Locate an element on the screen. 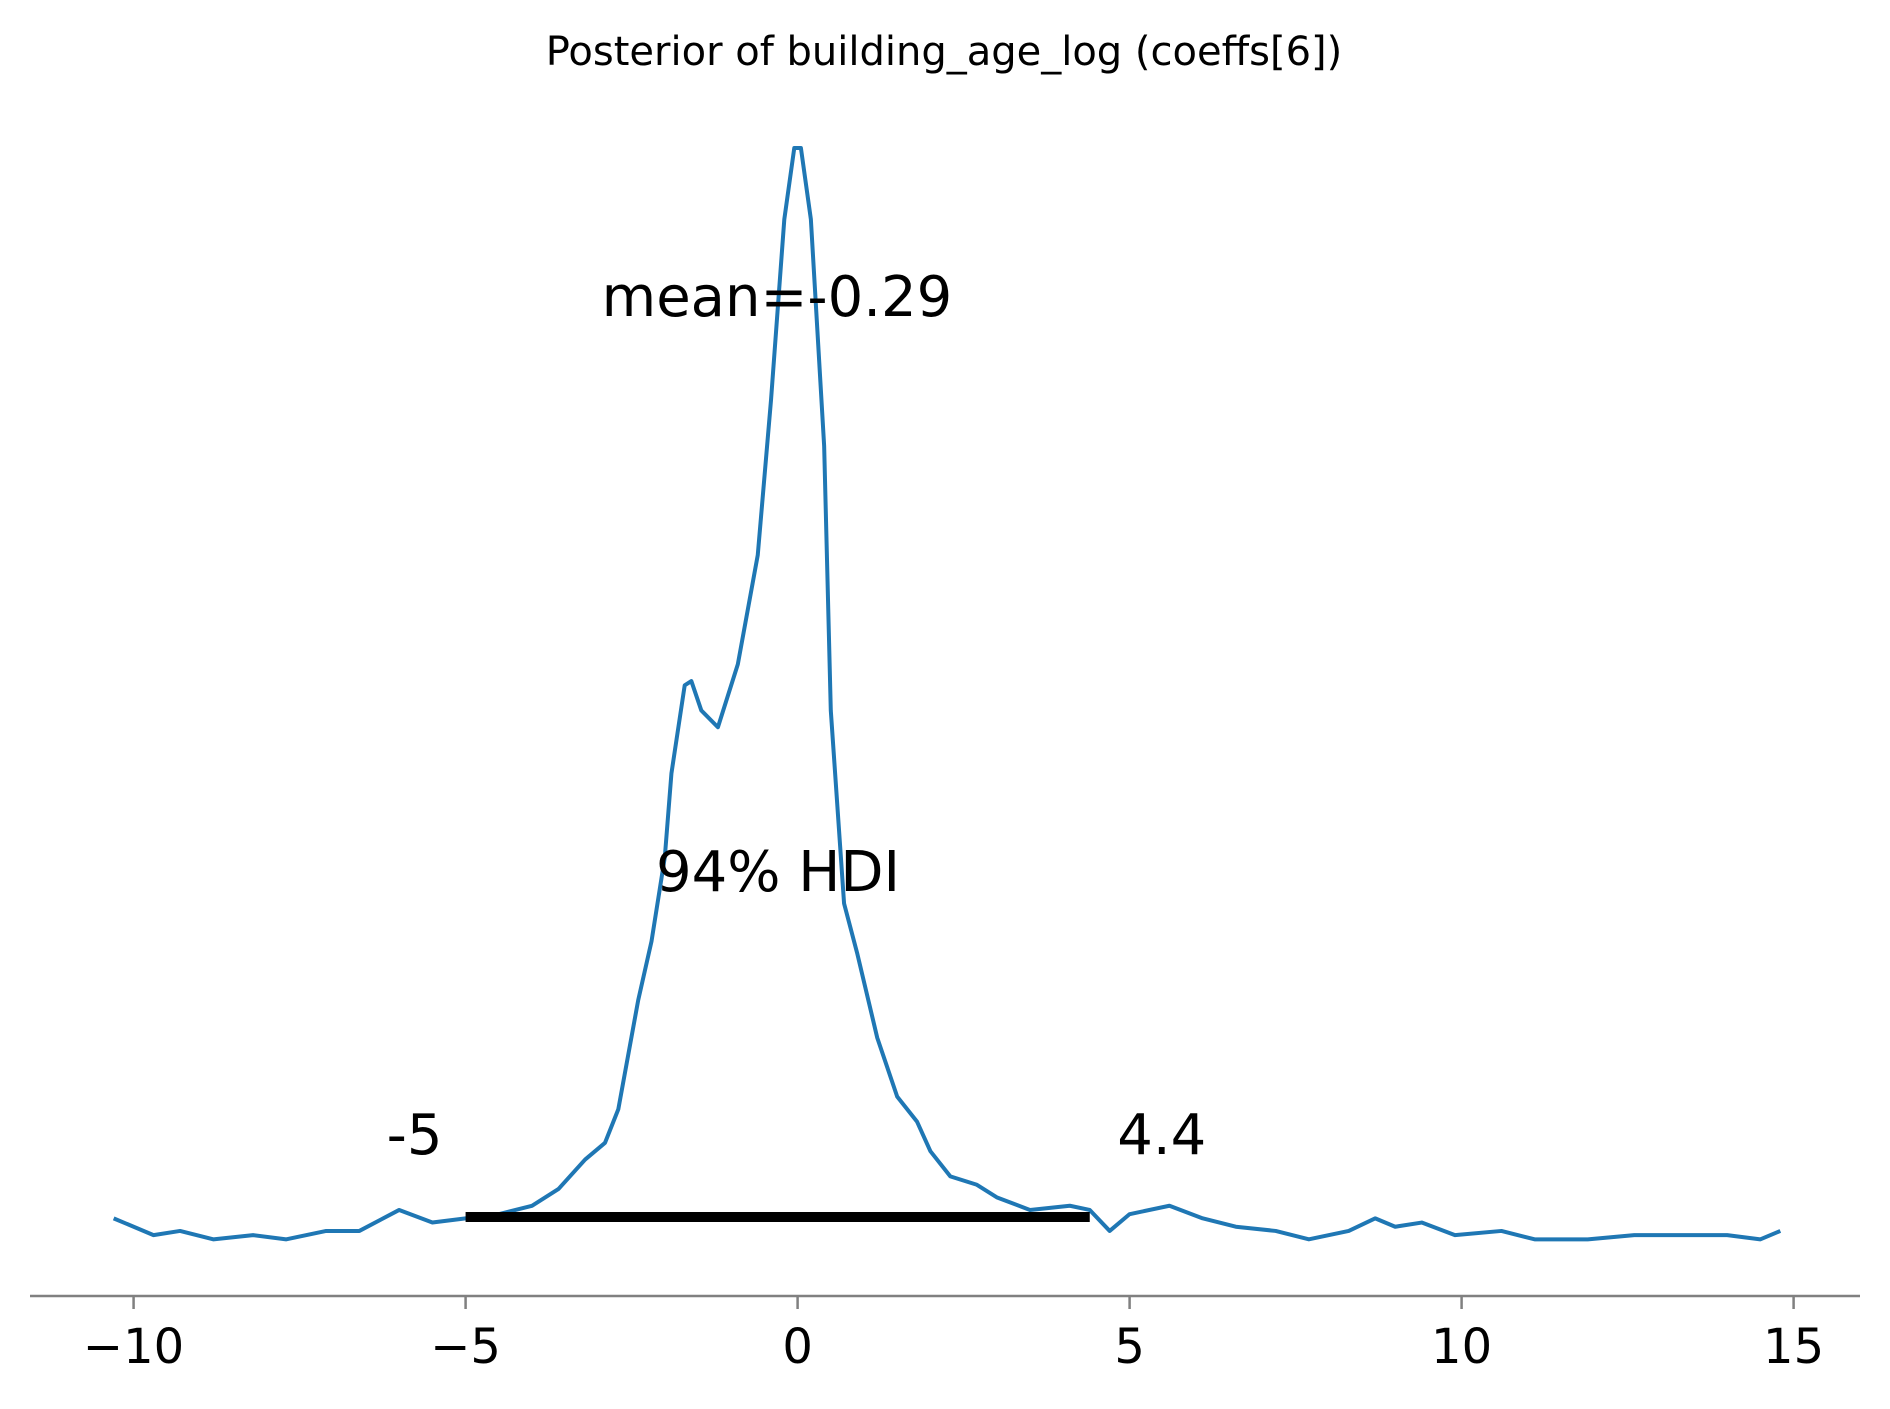 This screenshot has height=1409, width=1890. x-tick-label: 10 is located at coordinates (1461, 1347).